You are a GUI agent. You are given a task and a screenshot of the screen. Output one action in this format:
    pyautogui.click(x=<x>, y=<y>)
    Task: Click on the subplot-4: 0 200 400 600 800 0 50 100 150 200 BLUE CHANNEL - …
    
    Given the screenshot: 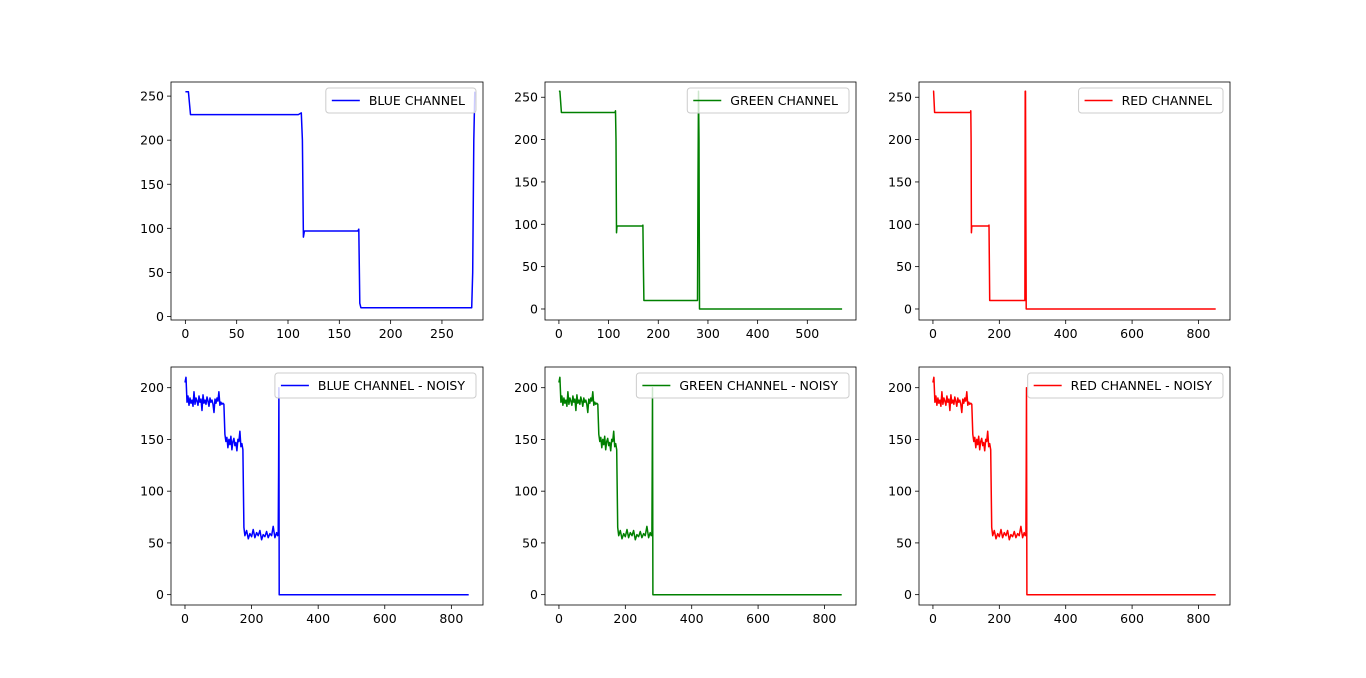 What is the action you would take?
    pyautogui.click(x=312, y=496)
    